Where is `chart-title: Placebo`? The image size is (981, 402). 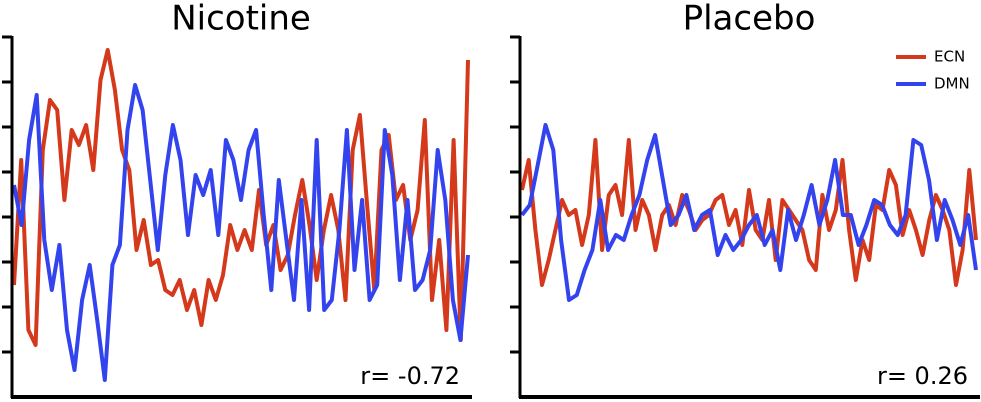 chart-title: Placebo is located at coordinates (749, 19).